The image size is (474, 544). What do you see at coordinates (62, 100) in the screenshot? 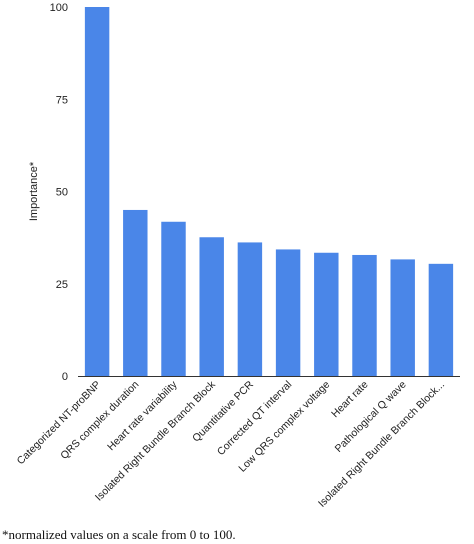
I see `y-tick-label: 75` at bounding box center [62, 100].